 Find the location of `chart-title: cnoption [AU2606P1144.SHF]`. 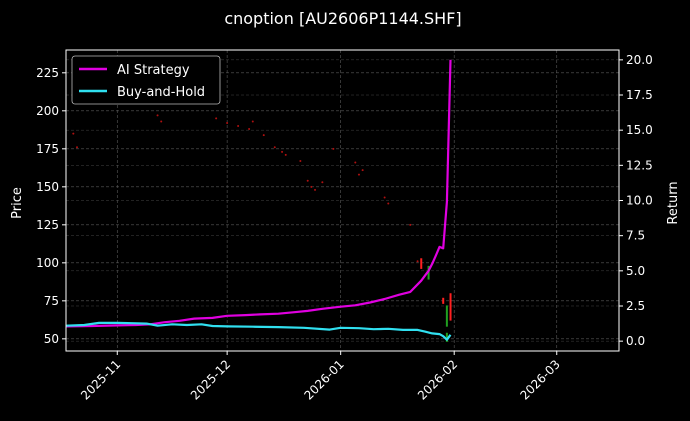

chart-title: cnoption [AU2606P1144.SHF] is located at coordinates (342, 18).